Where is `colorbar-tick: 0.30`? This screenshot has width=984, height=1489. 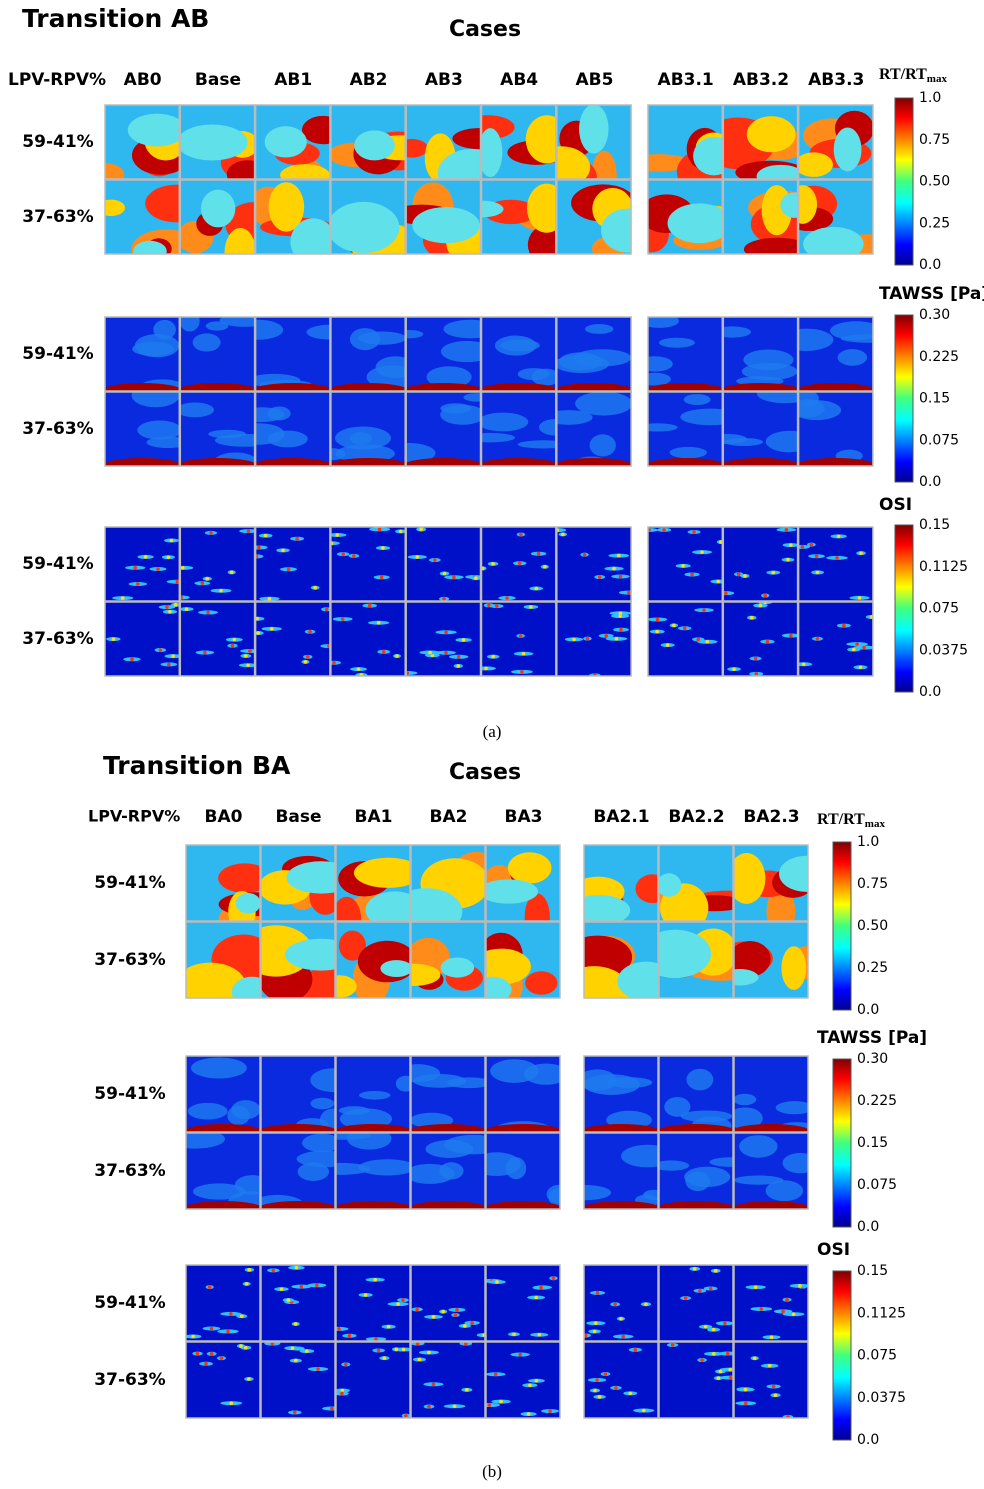 colorbar-tick: 0.30 is located at coordinates (934, 315).